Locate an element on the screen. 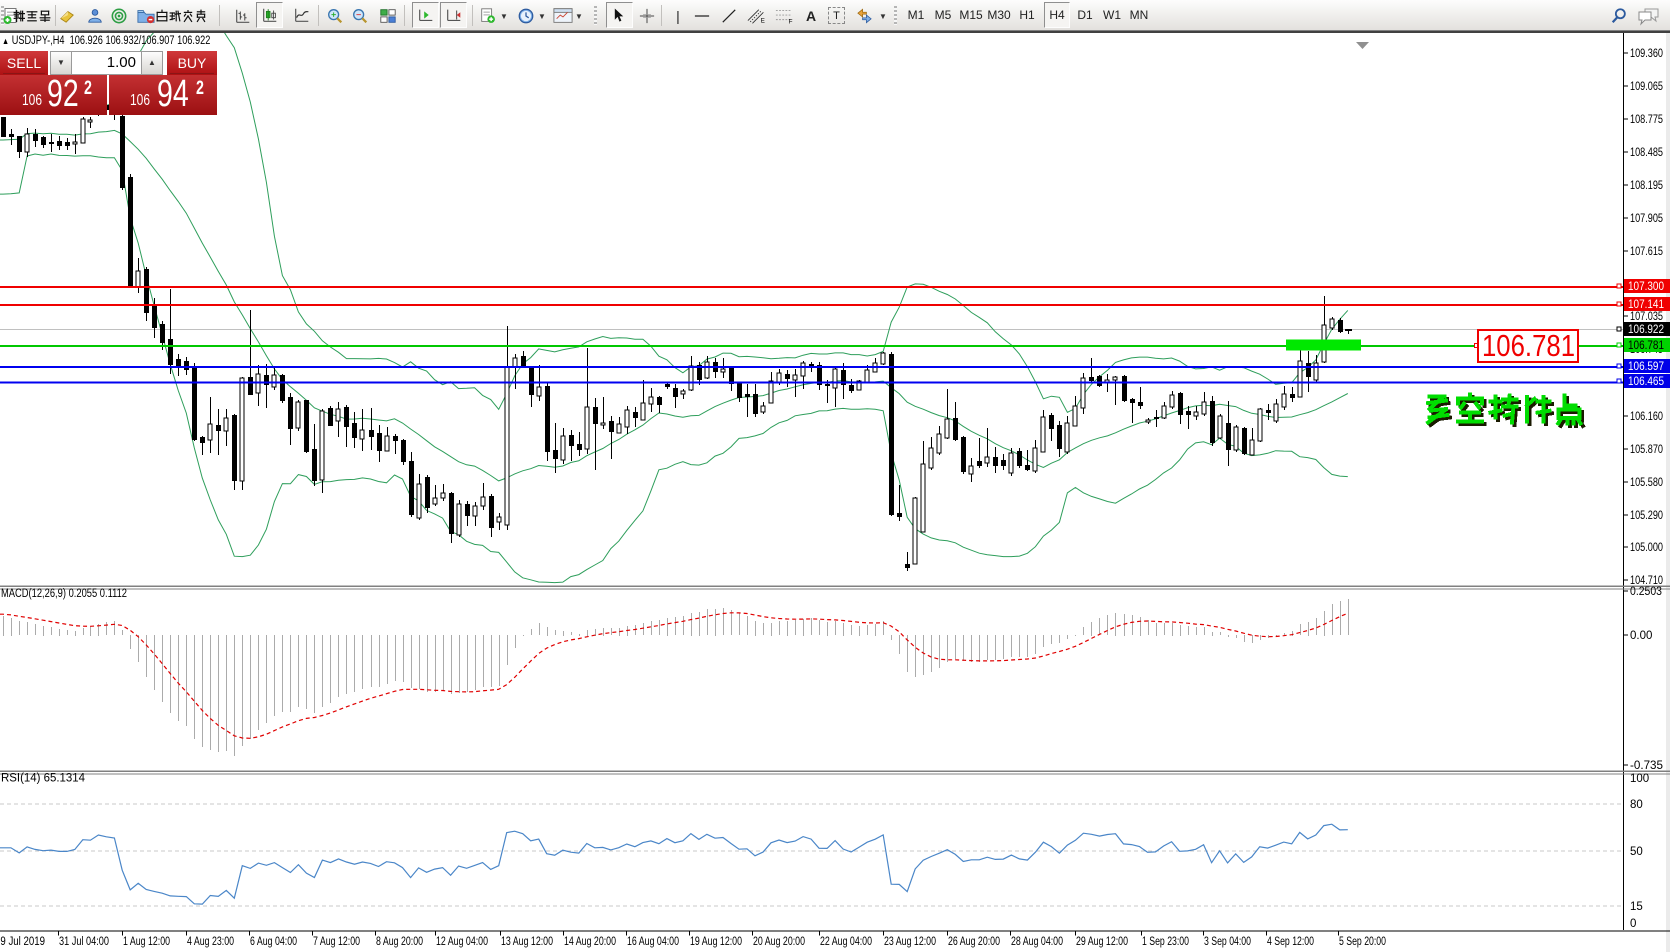 The image size is (1670, 952). svg-text: MACD(12,26,9) 0.2055 0.1112 is located at coordinates (64, 594).